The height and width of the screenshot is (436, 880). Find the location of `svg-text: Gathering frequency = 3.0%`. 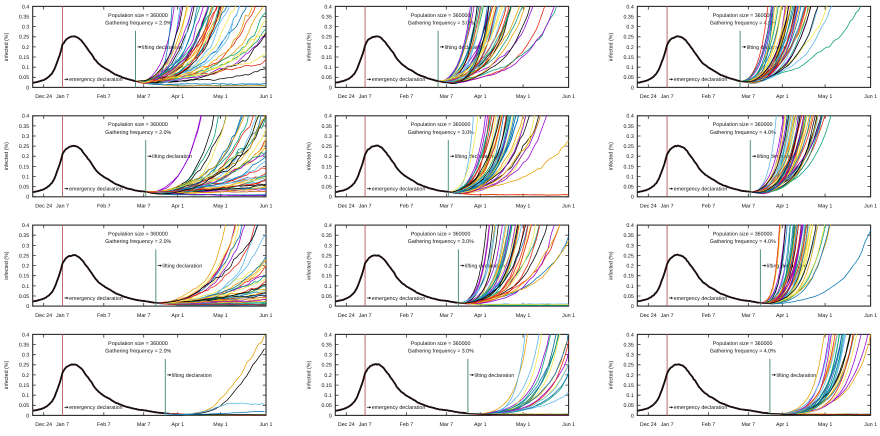

svg-text: Gathering frequency = 3.0% is located at coordinates (441, 242).